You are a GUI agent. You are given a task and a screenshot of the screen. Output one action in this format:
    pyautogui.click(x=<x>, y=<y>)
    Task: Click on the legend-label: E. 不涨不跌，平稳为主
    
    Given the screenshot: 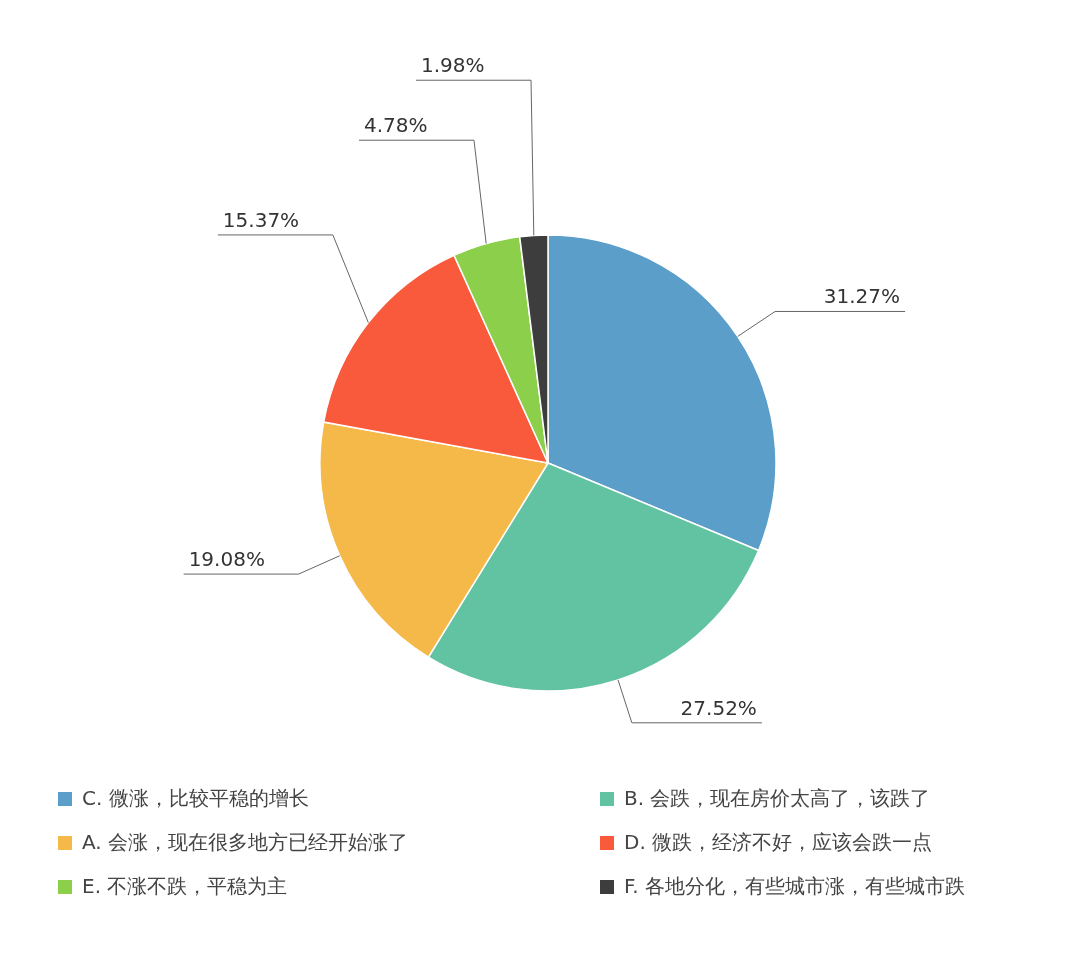 What is the action you would take?
    pyautogui.click(x=185, y=886)
    